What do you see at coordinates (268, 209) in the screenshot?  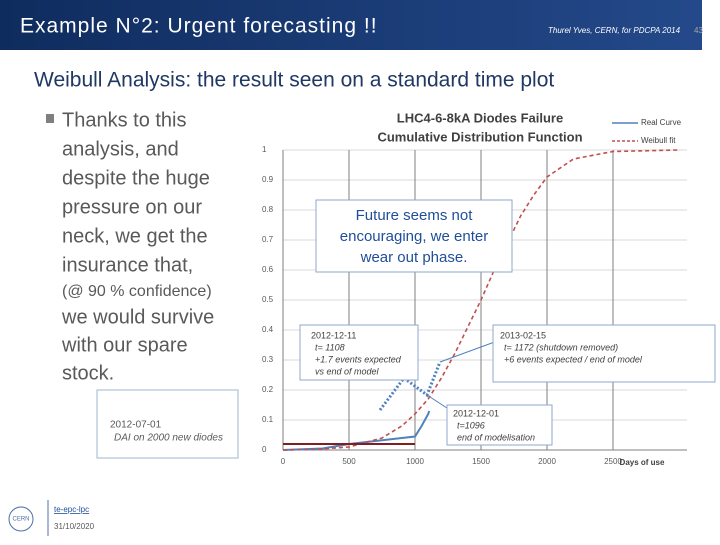 I see `y-tick-label: 0.8` at bounding box center [268, 209].